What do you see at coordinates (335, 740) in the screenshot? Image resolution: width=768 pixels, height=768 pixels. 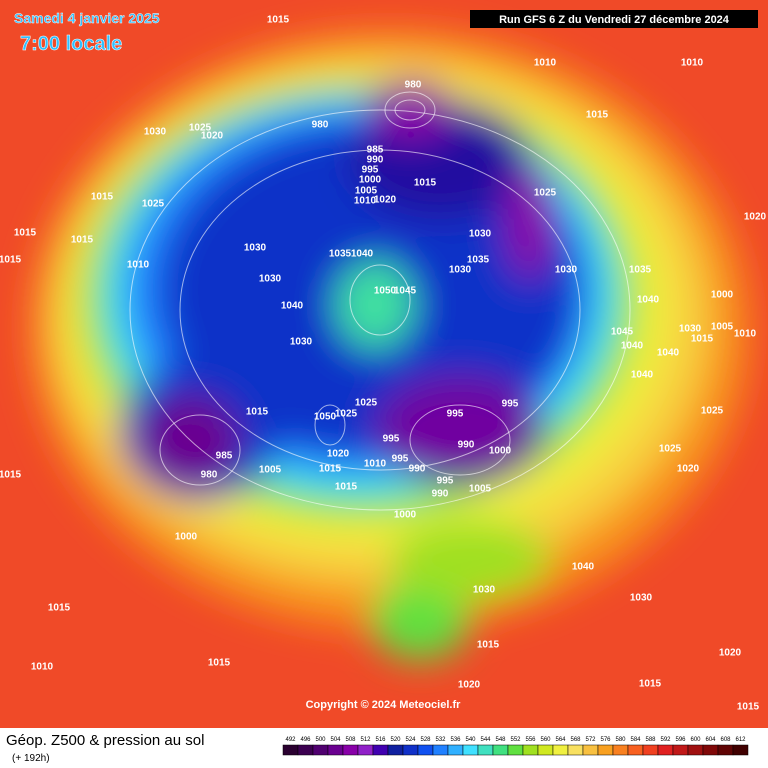 I see `legend-label: 504` at bounding box center [335, 740].